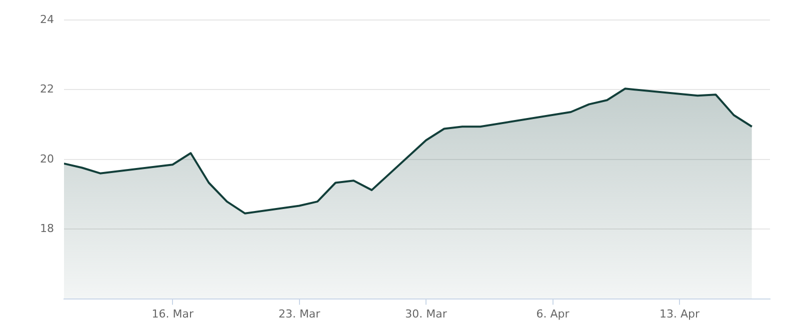  What do you see at coordinates (47, 159) in the screenshot?
I see `y-tick-label: 20` at bounding box center [47, 159].